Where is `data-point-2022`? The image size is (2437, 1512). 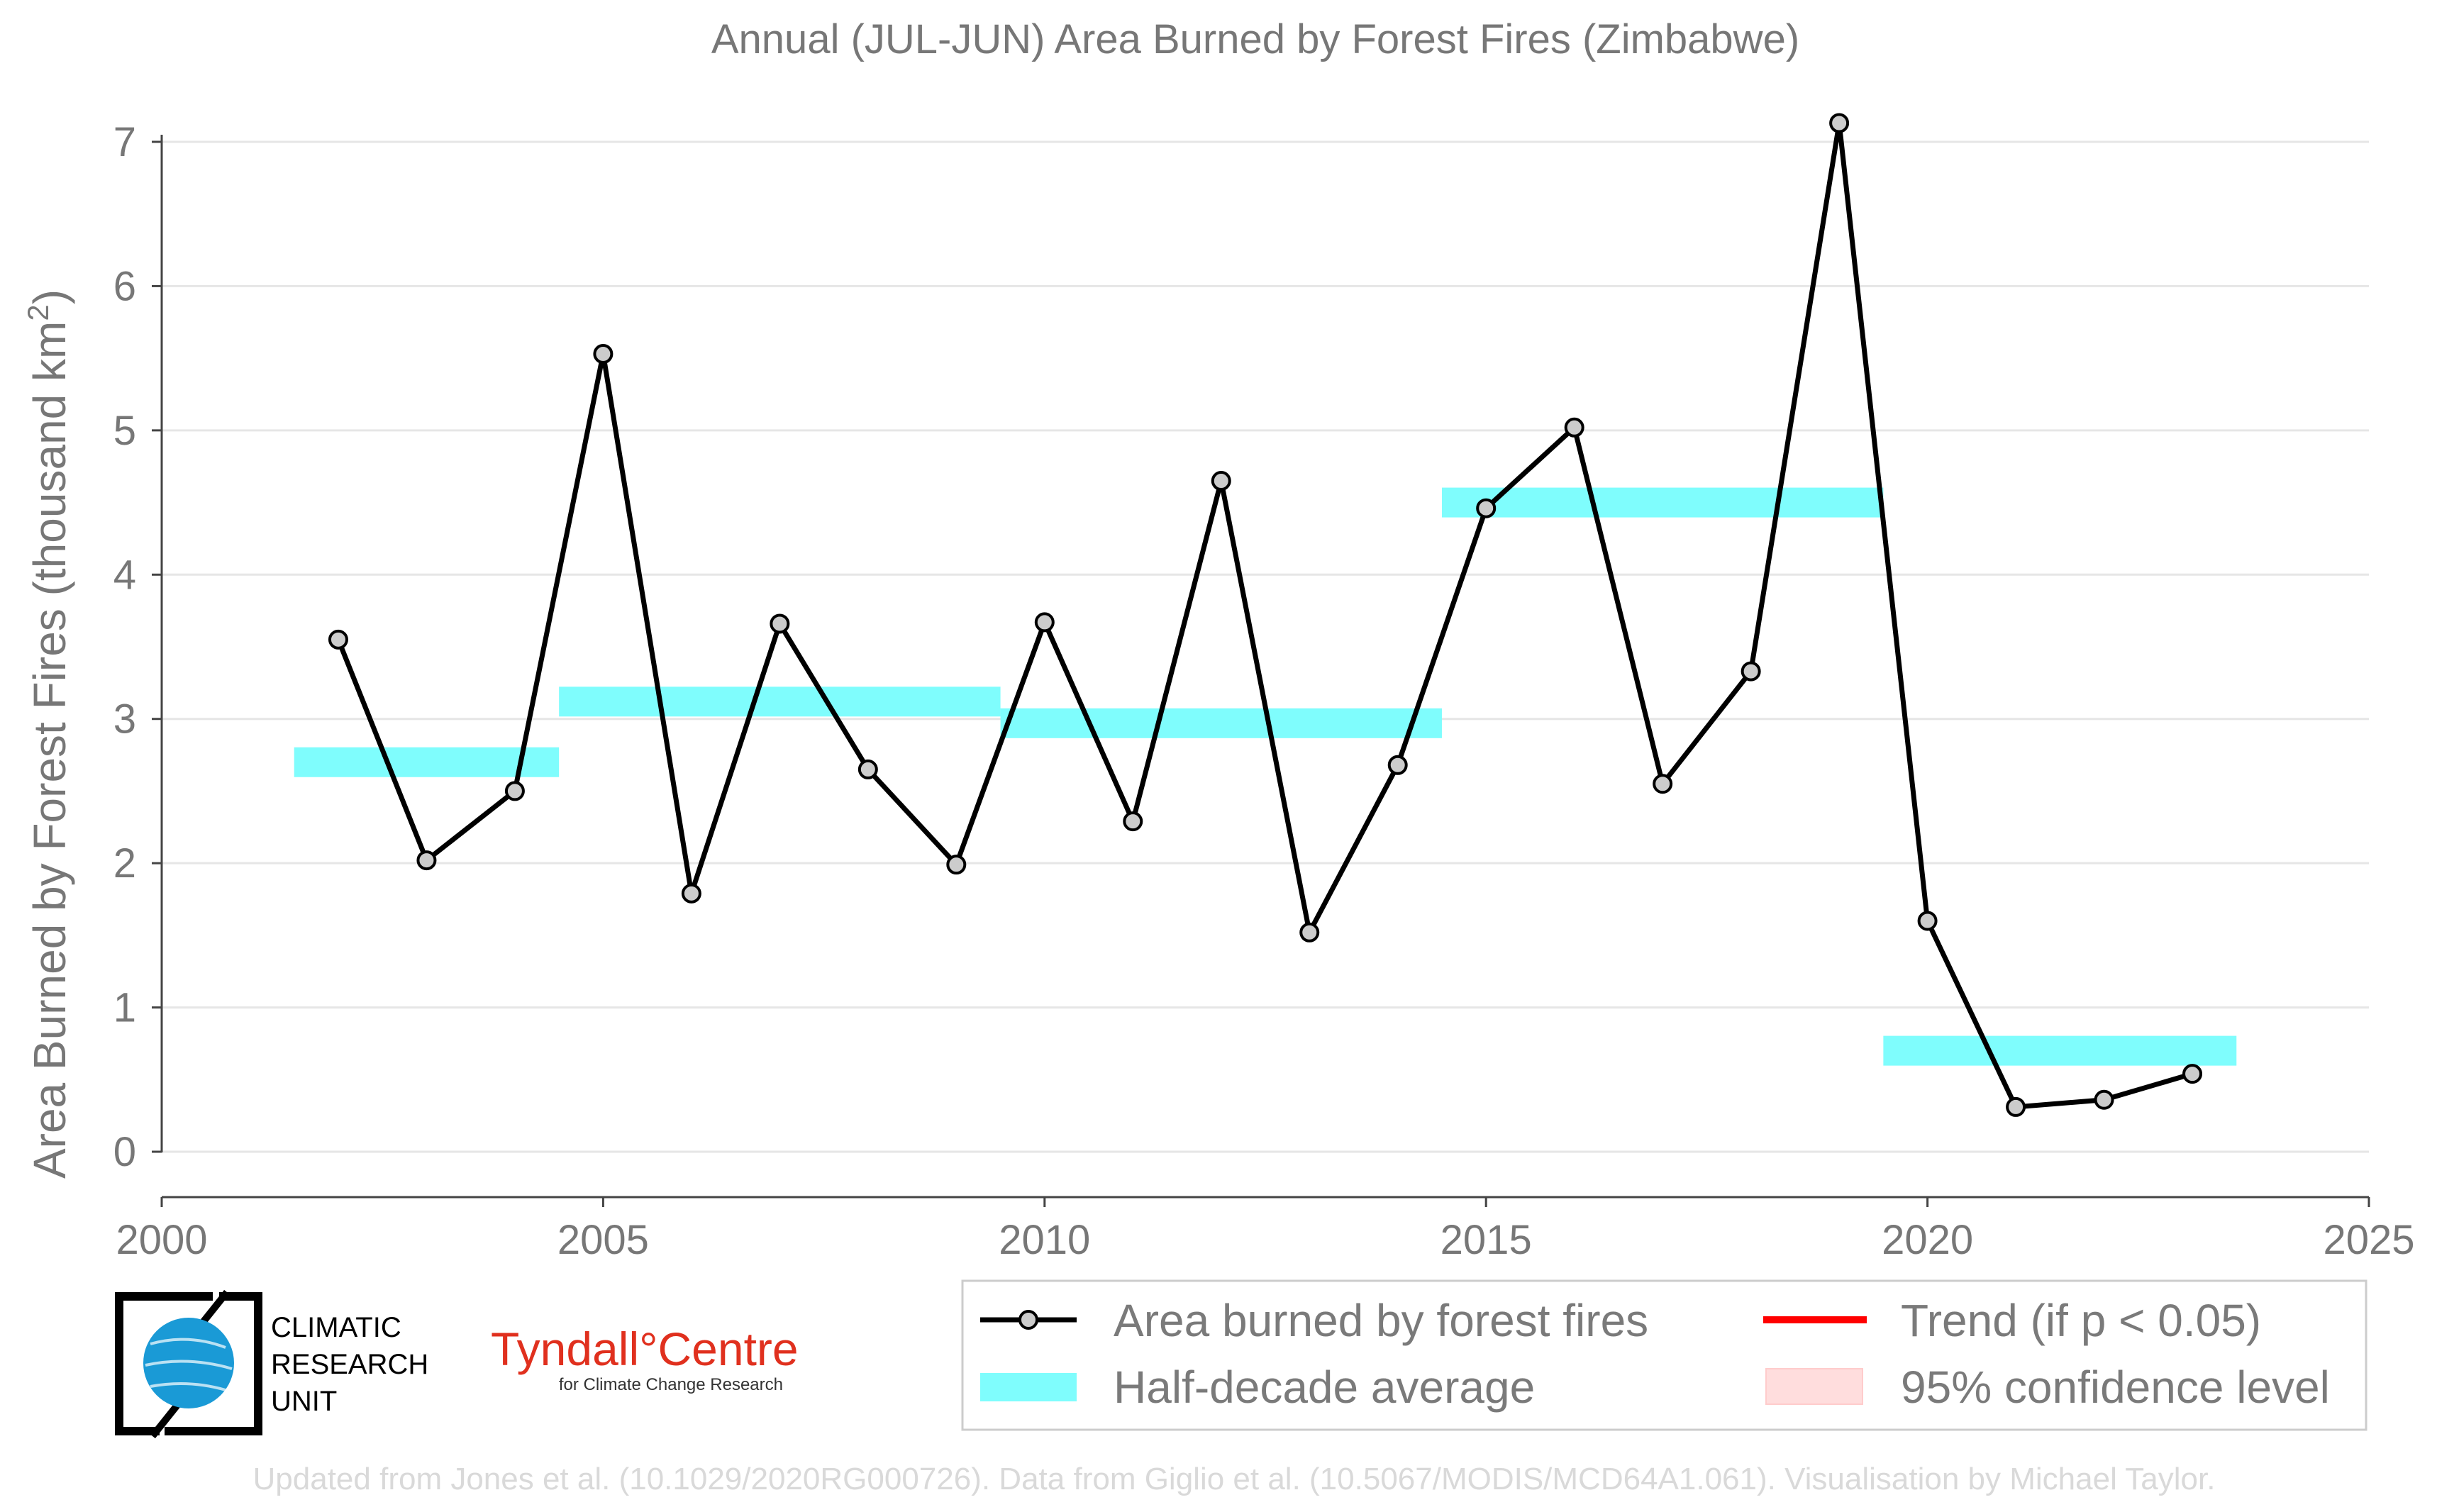
data-point-2022 is located at coordinates (2104, 1099).